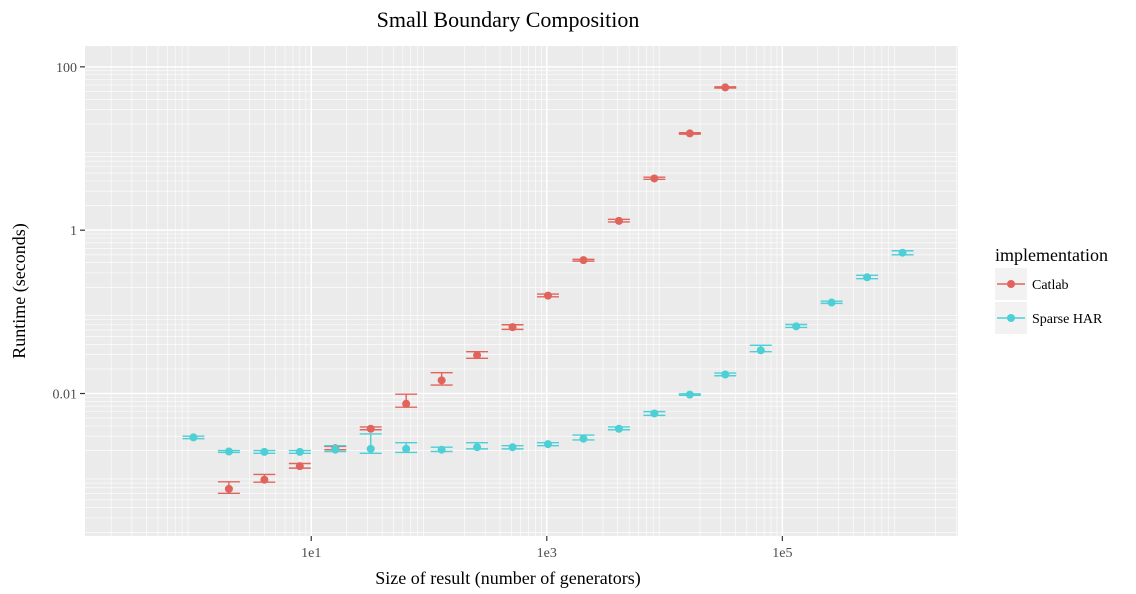  What do you see at coordinates (65, 395) in the screenshot?
I see `y-tick-label: 0.01` at bounding box center [65, 395].